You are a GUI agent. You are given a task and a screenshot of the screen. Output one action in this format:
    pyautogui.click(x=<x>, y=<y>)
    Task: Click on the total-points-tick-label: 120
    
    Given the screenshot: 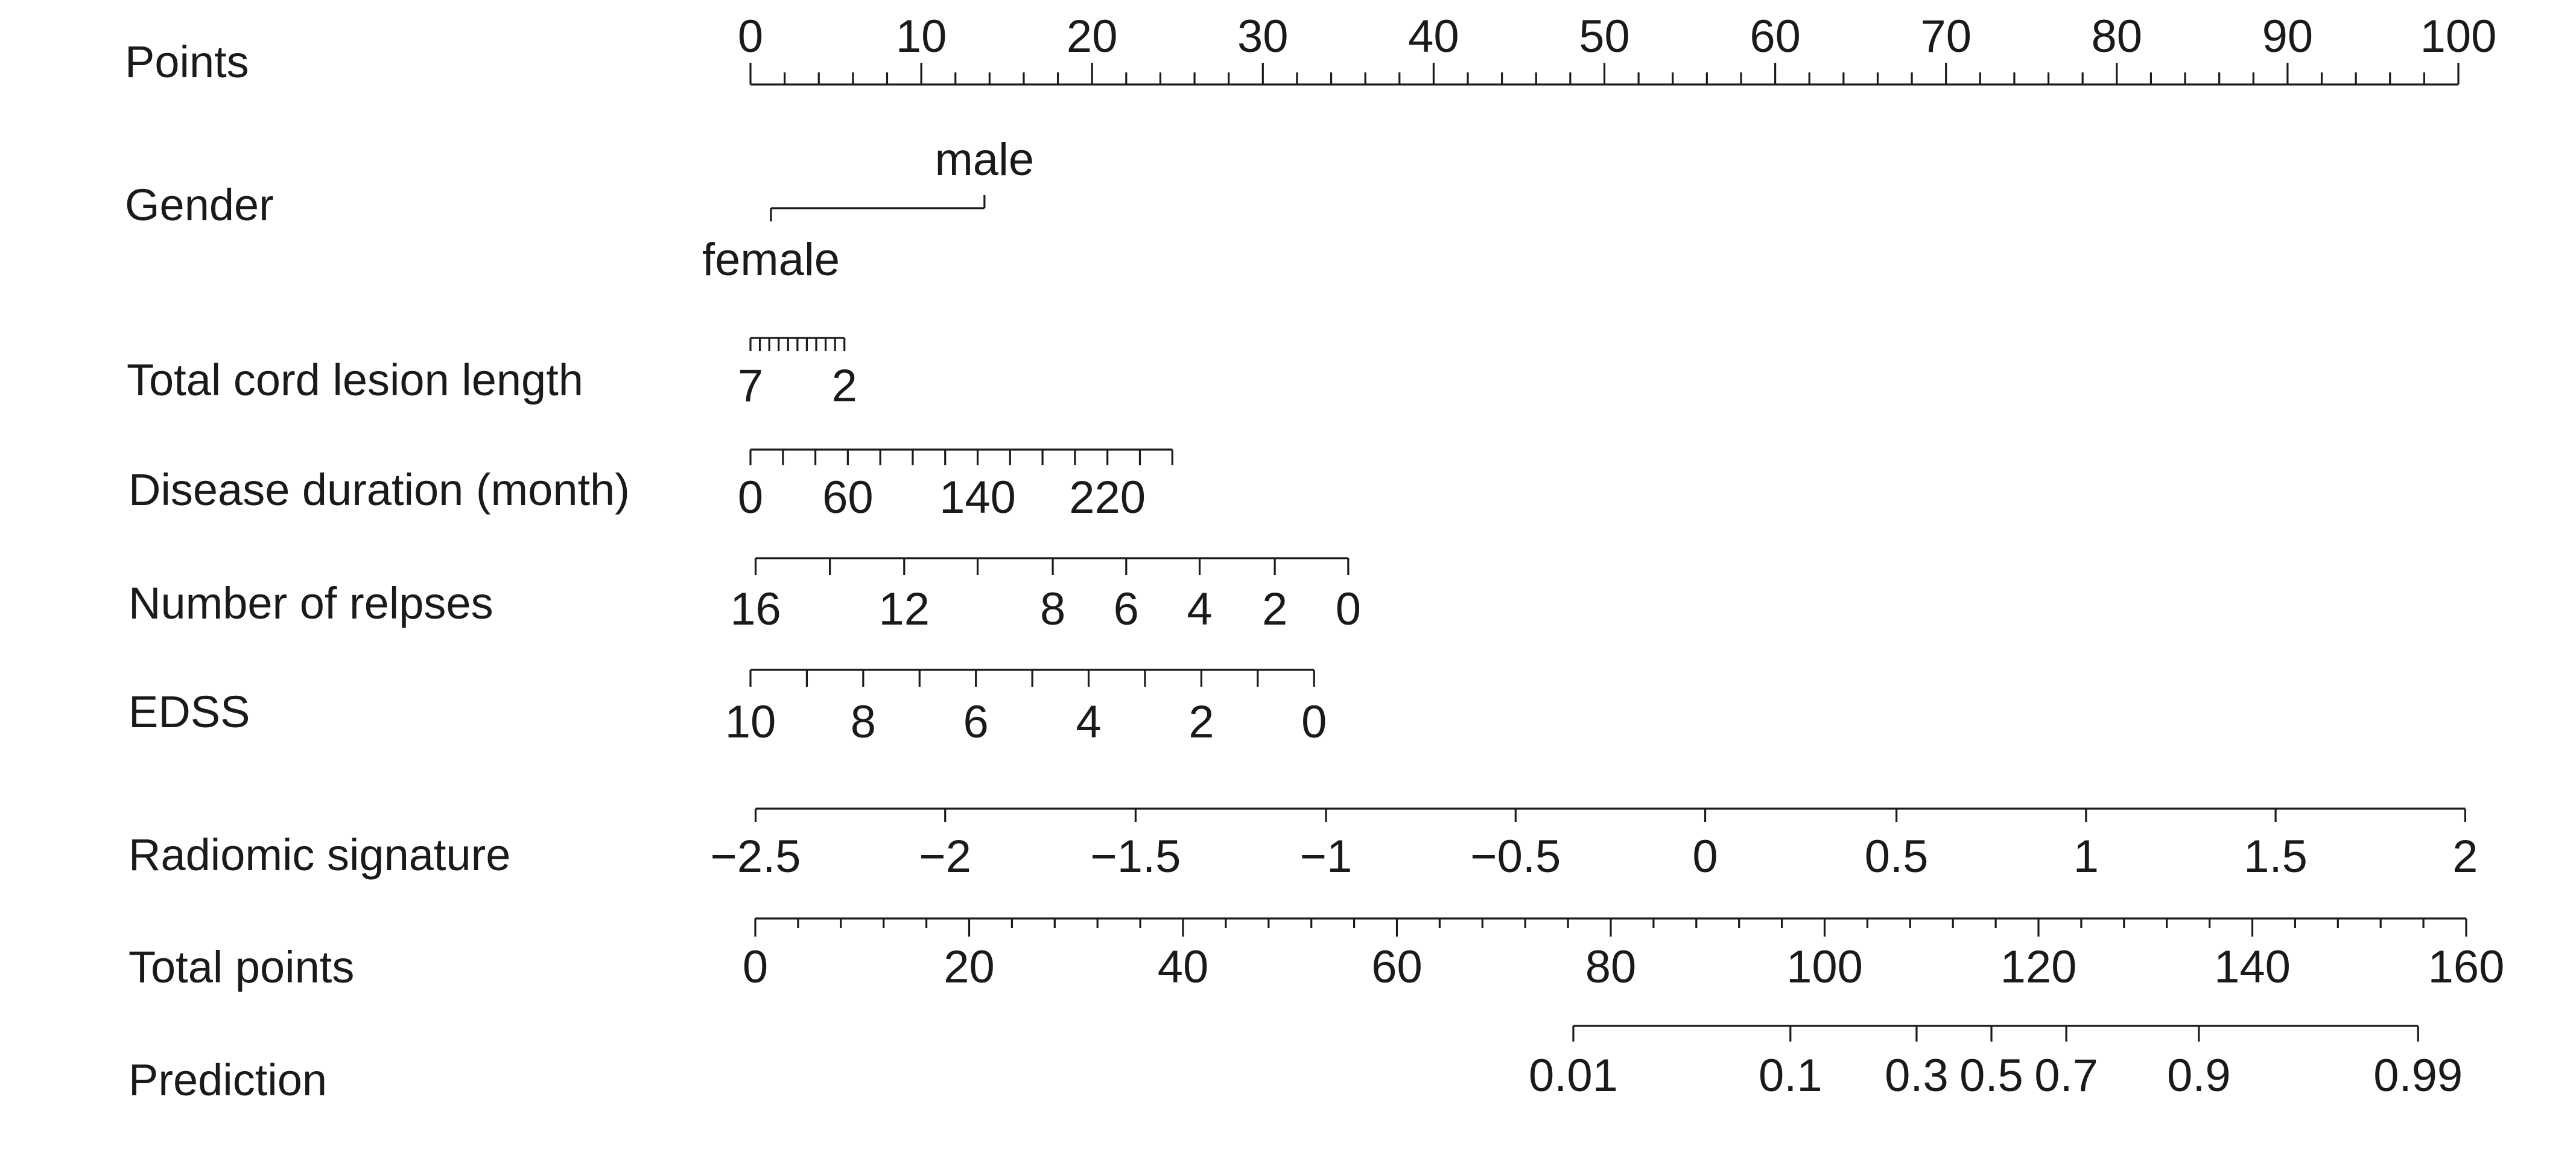 What is the action you would take?
    pyautogui.click(x=2039, y=967)
    